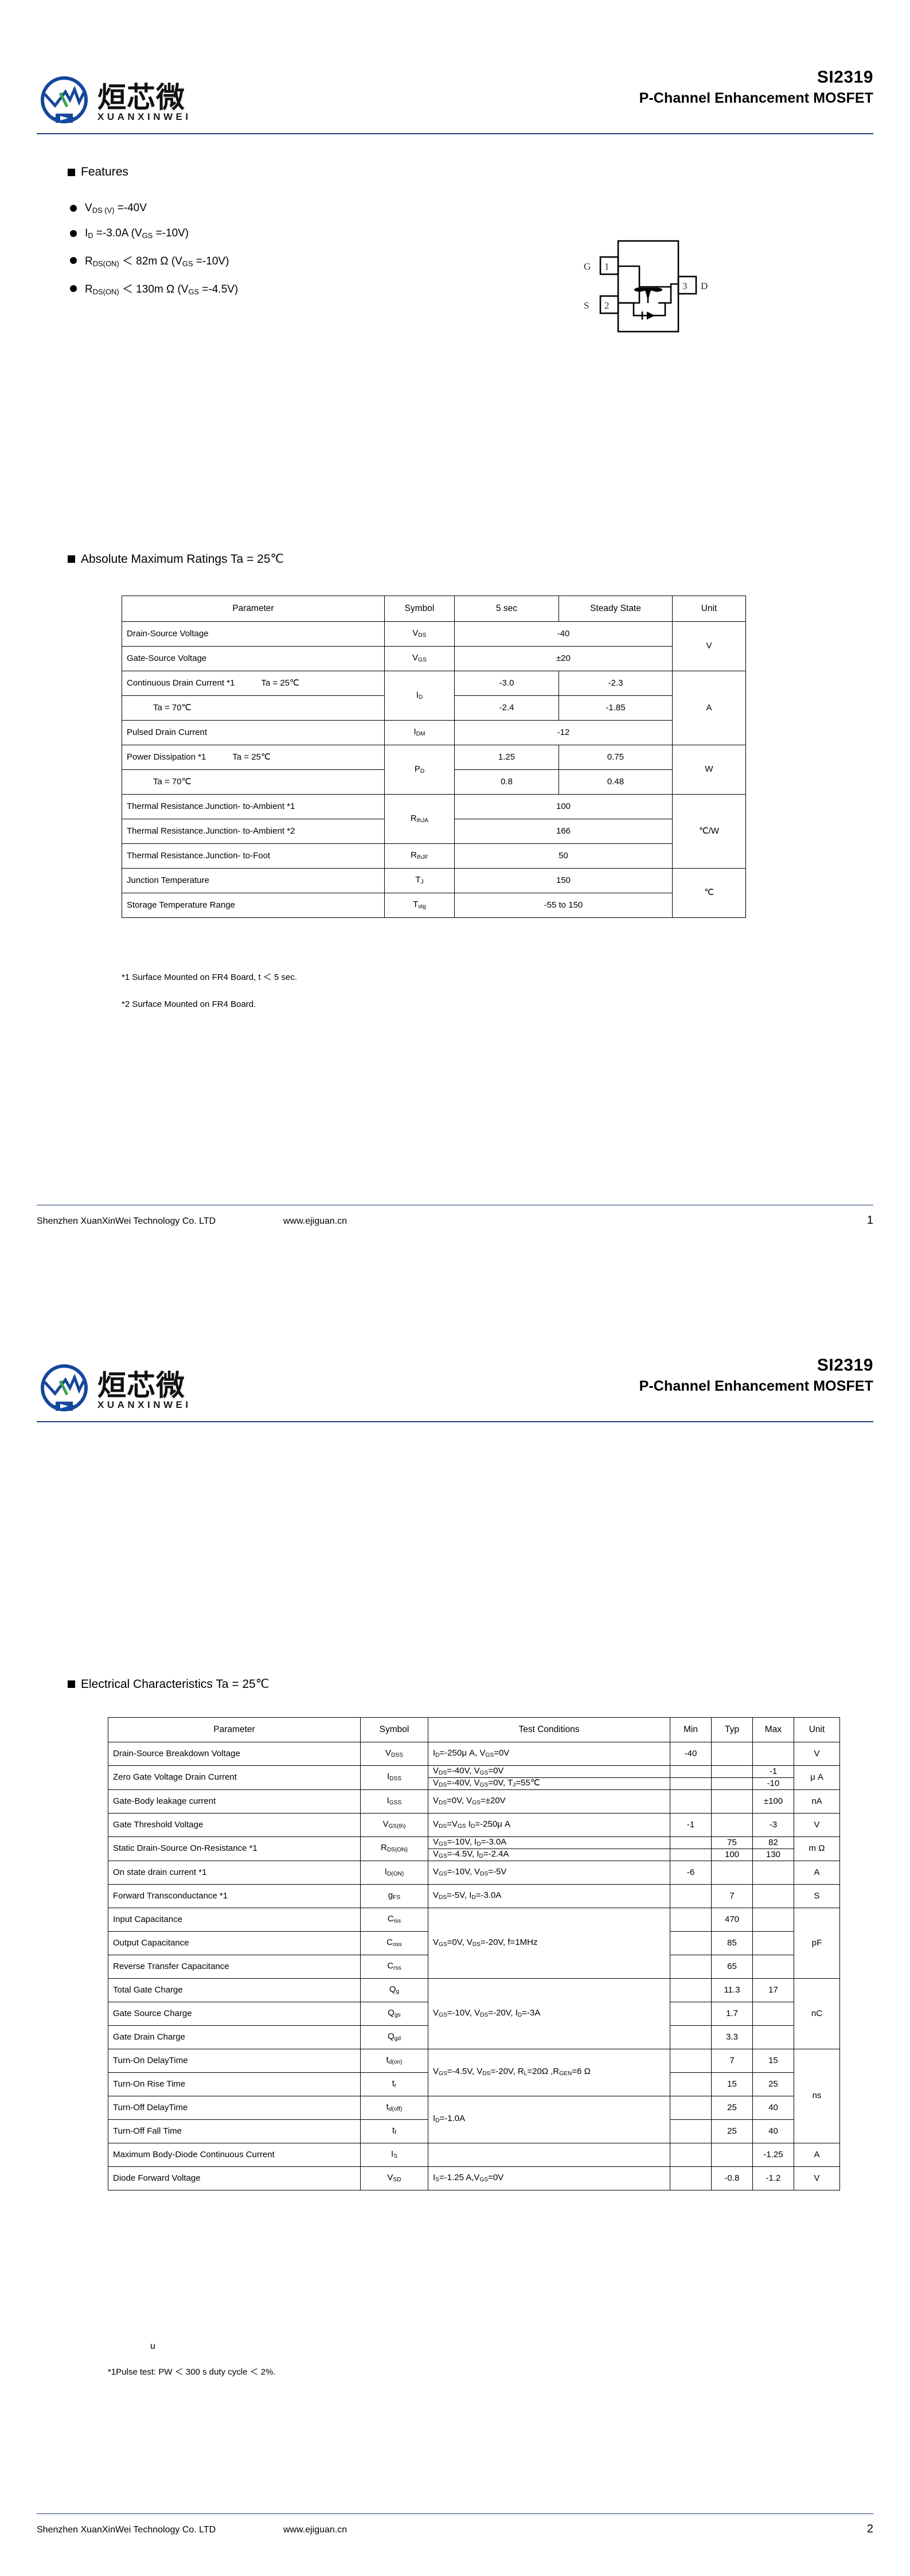  I want to click on table-row: Ta = 70℃ 0.8 0.48, so click(434, 782).